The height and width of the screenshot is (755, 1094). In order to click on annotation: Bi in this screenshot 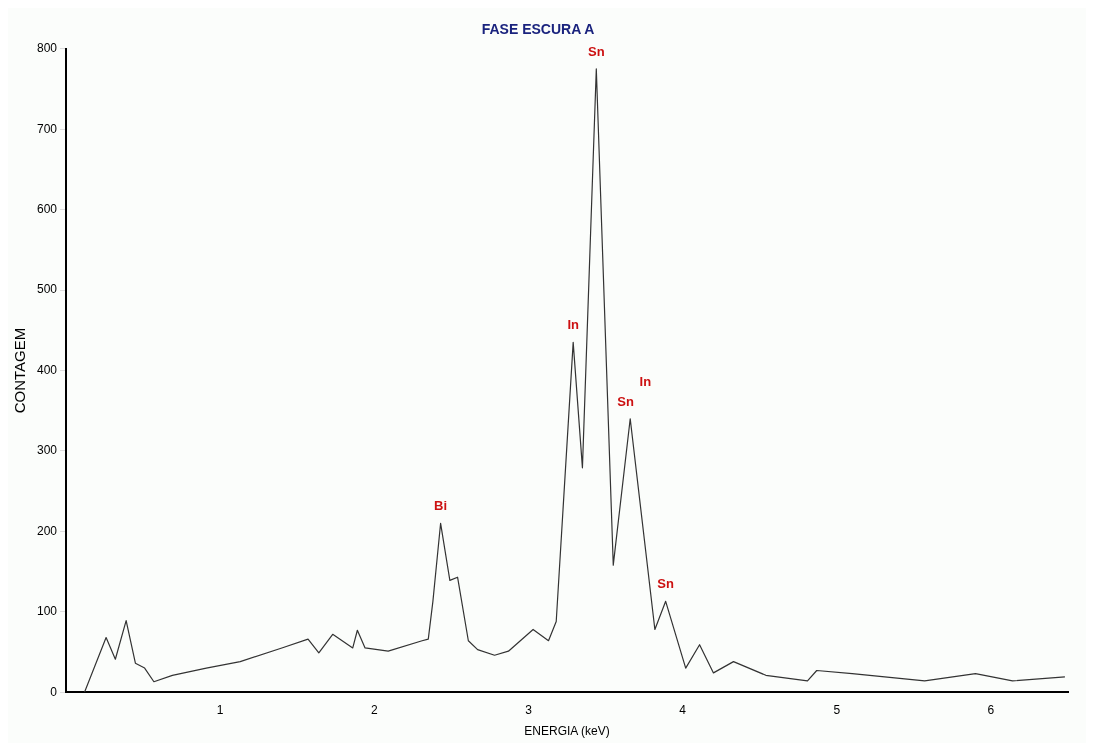, I will do `click(441, 506)`.